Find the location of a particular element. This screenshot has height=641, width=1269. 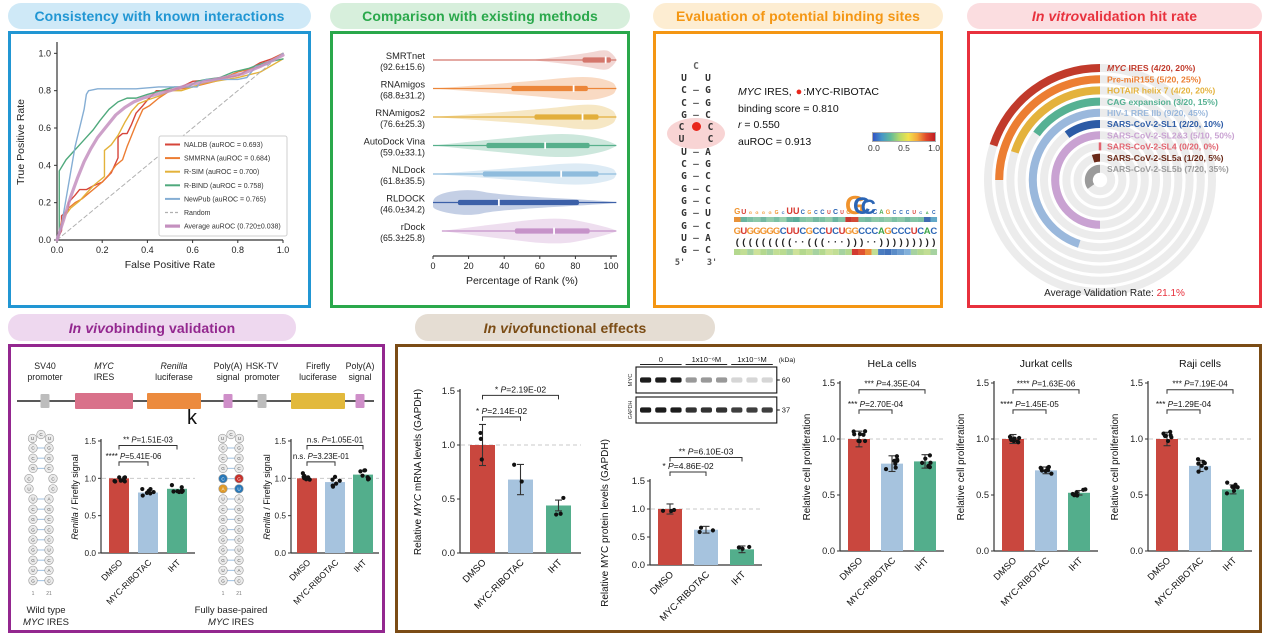

structure-row: C – G is located at coordinates (696, 103).